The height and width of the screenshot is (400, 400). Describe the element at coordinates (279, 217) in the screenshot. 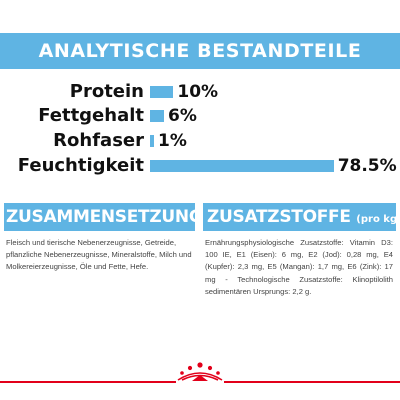

I see `additives-title-text: ZUSATZSTOFFE` at that location.